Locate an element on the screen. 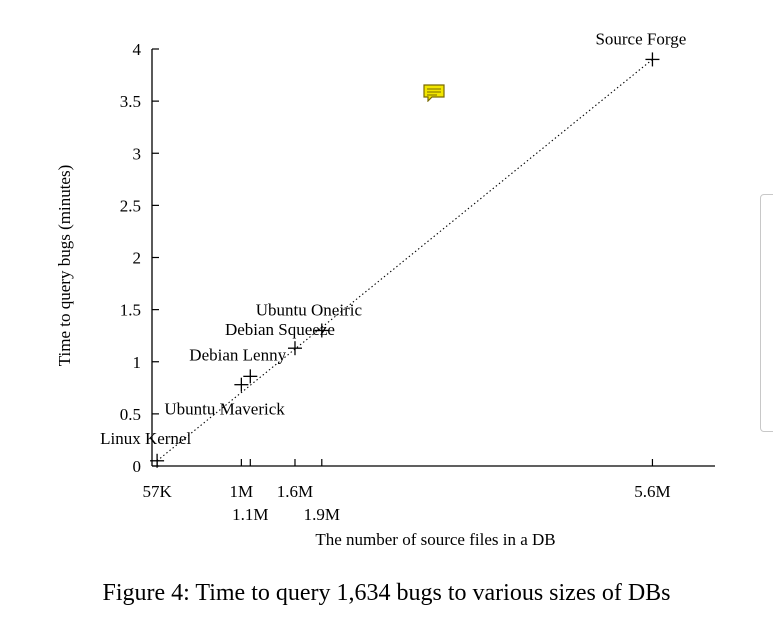 The height and width of the screenshot is (632, 773). x-tick-label: 57K is located at coordinates (157, 491).